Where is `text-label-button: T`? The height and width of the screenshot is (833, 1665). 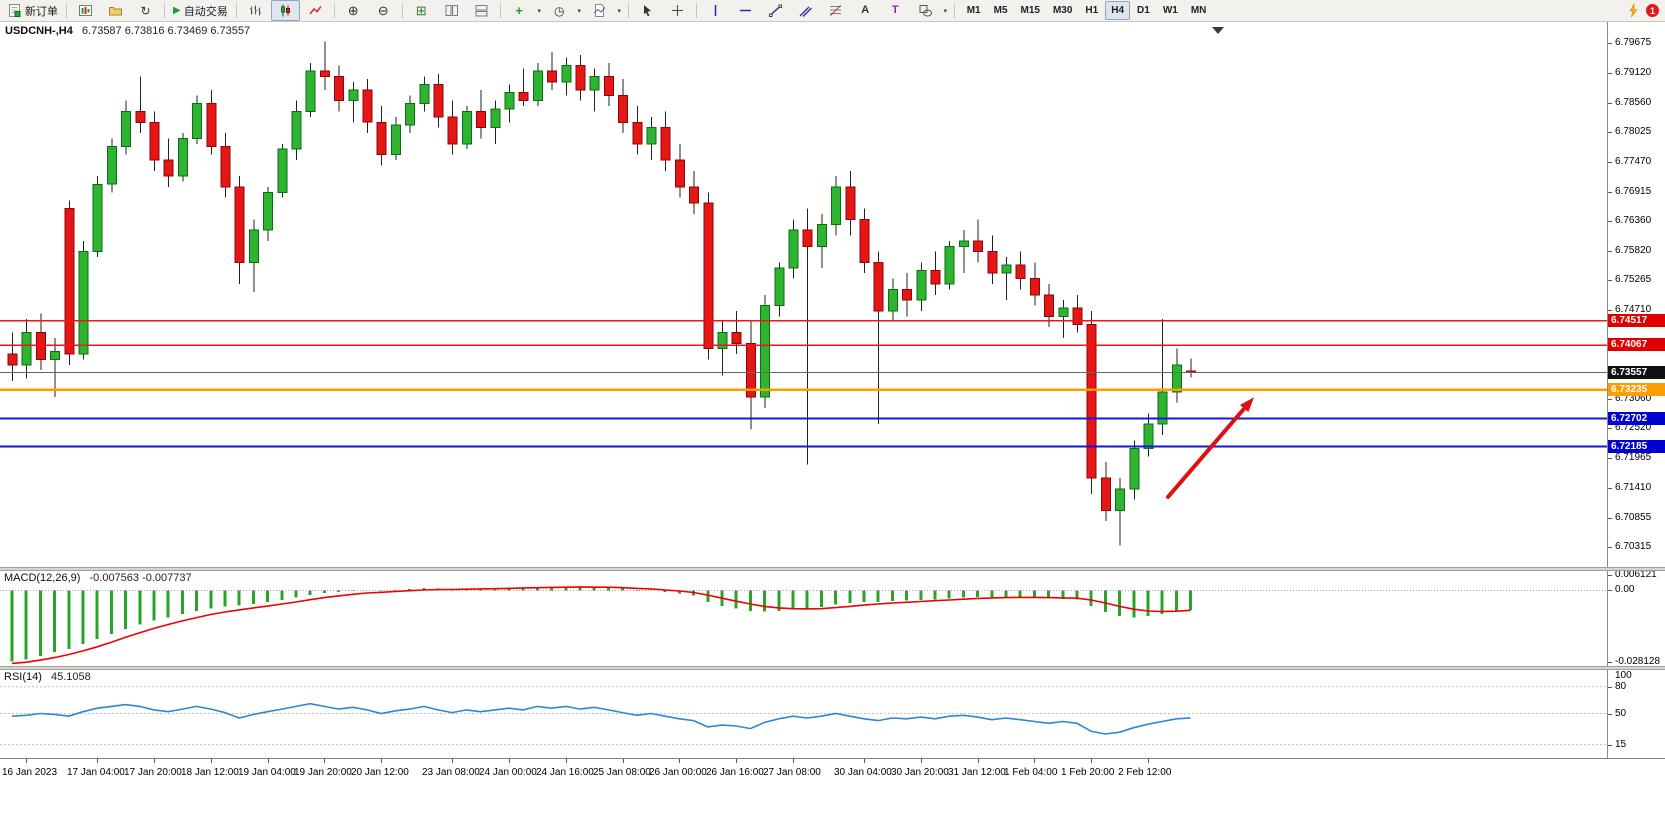
text-label-button: T is located at coordinates (895, 10).